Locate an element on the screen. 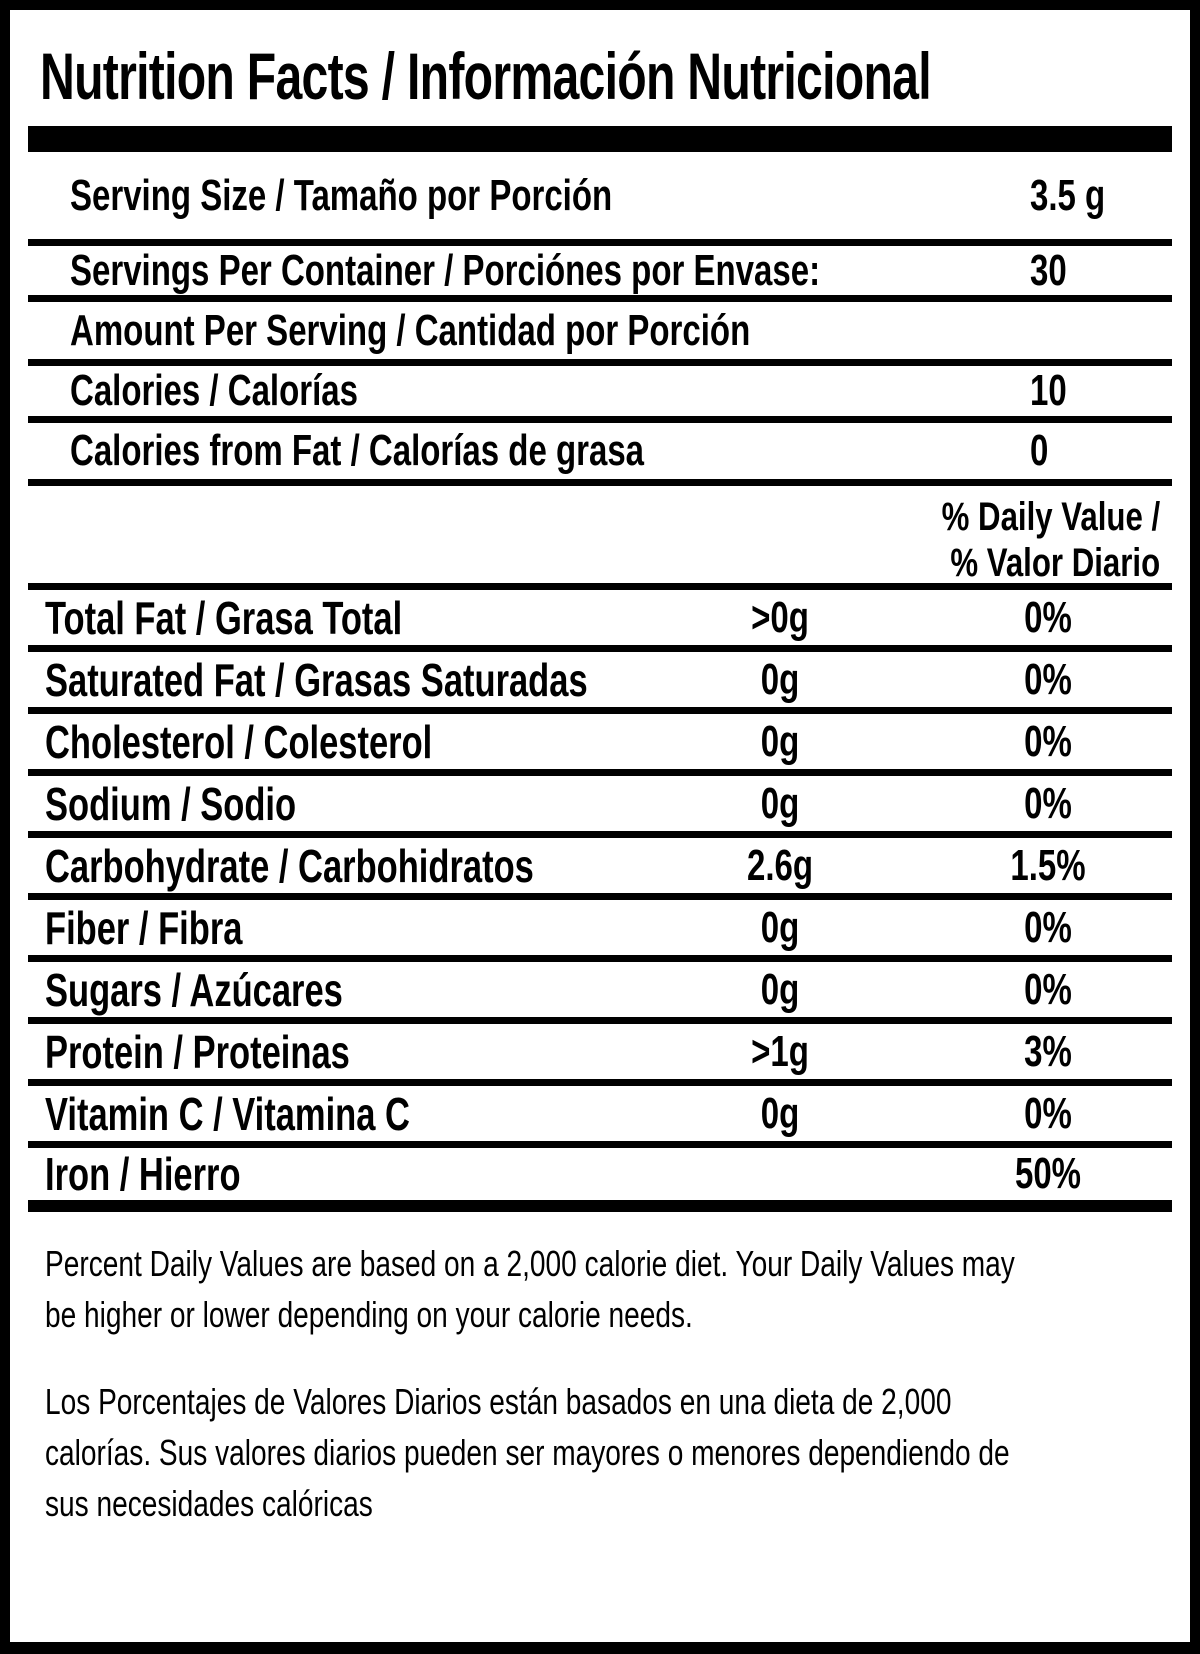  nutrient-row: Fiber / Fibra 0g 0% is located at coordinates (600, 931).